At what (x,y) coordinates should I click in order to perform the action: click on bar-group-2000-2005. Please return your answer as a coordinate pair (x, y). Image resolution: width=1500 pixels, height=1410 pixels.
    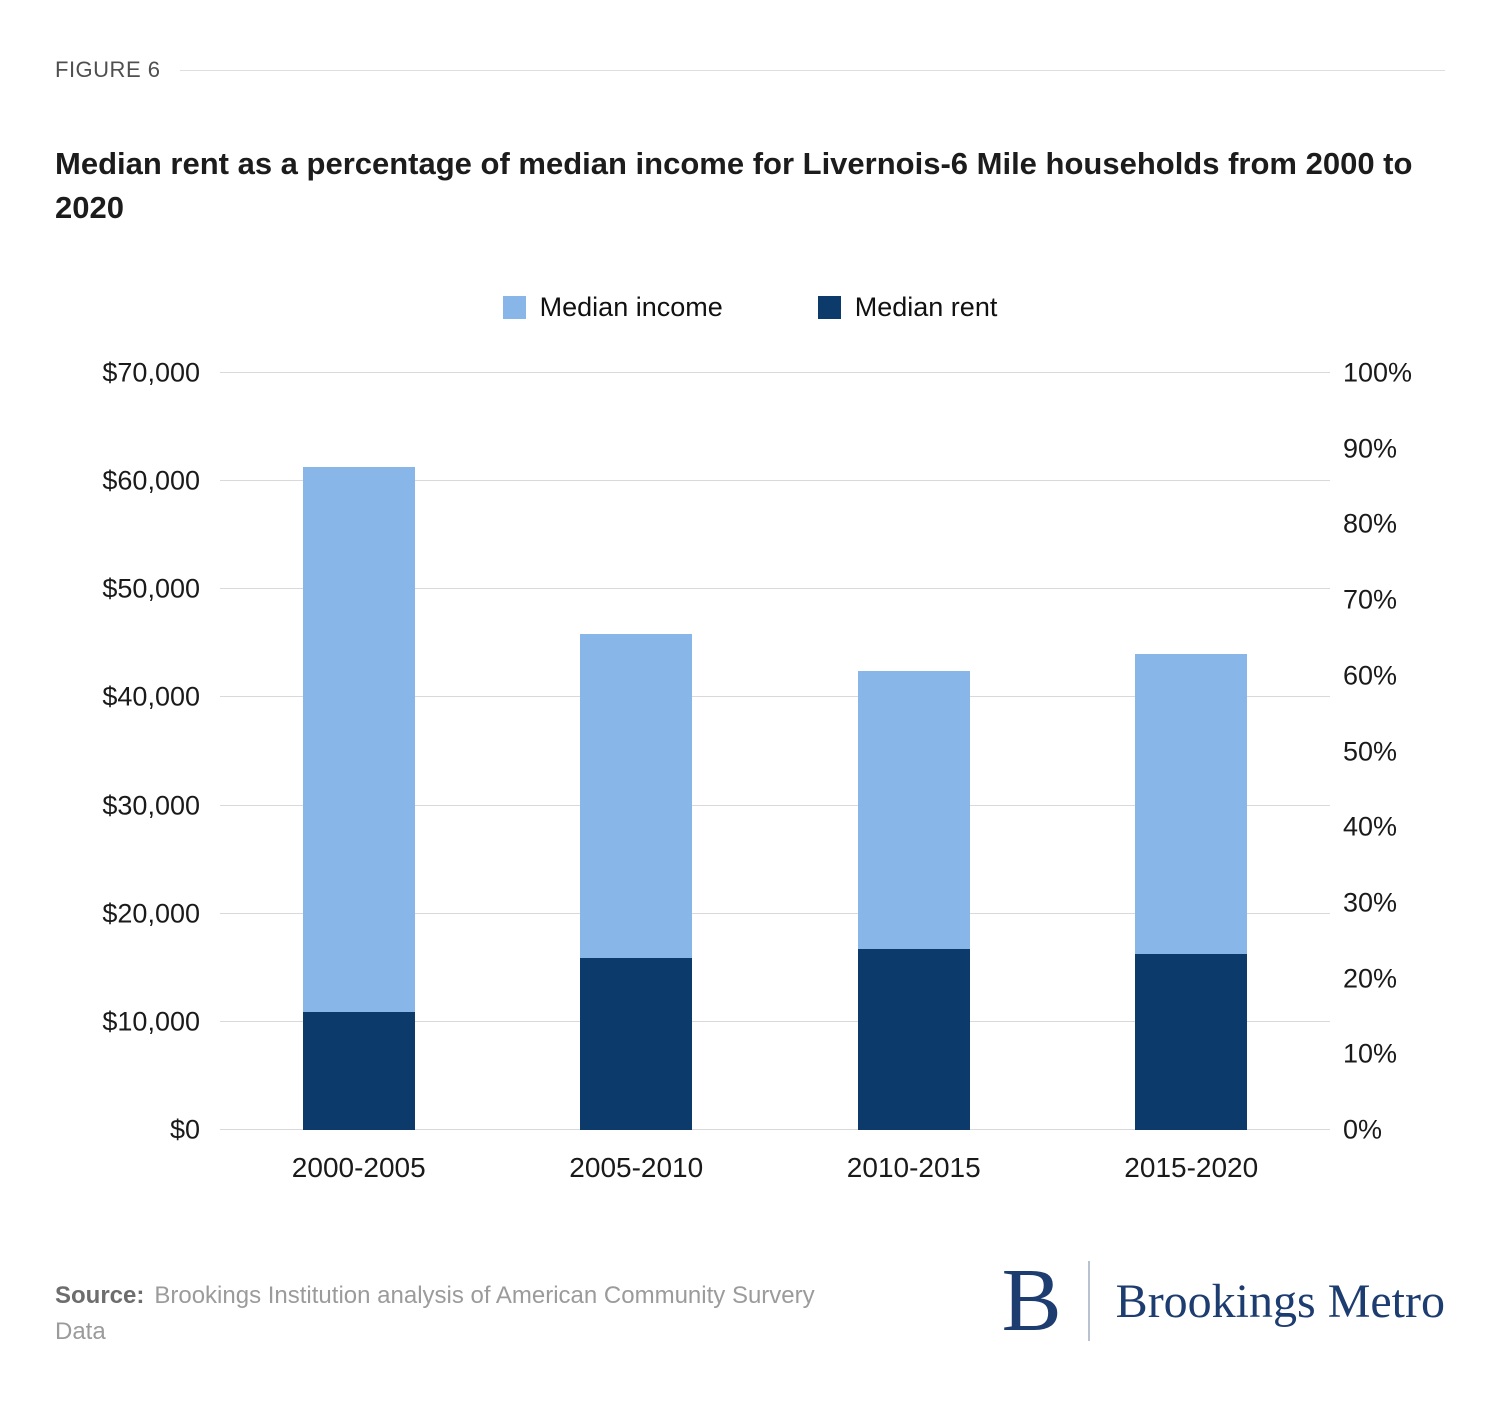
    Looking at the image, I should click on (359, 751).